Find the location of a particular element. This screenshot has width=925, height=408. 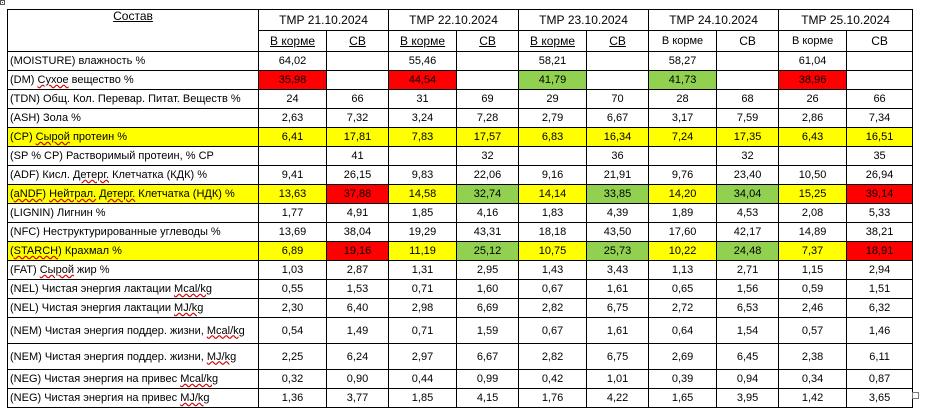

row-label: (CP) Сырой протеин % is located at coordinates (133, 137).